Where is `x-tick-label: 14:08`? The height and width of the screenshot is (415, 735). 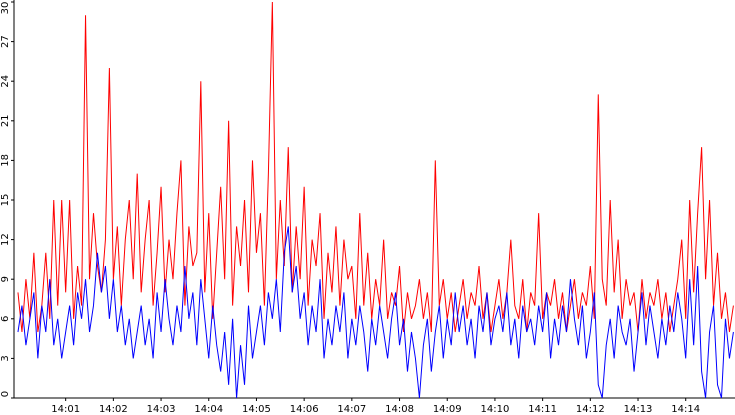
x-tick-label: 14:08 is located at coordinates (399, 409).